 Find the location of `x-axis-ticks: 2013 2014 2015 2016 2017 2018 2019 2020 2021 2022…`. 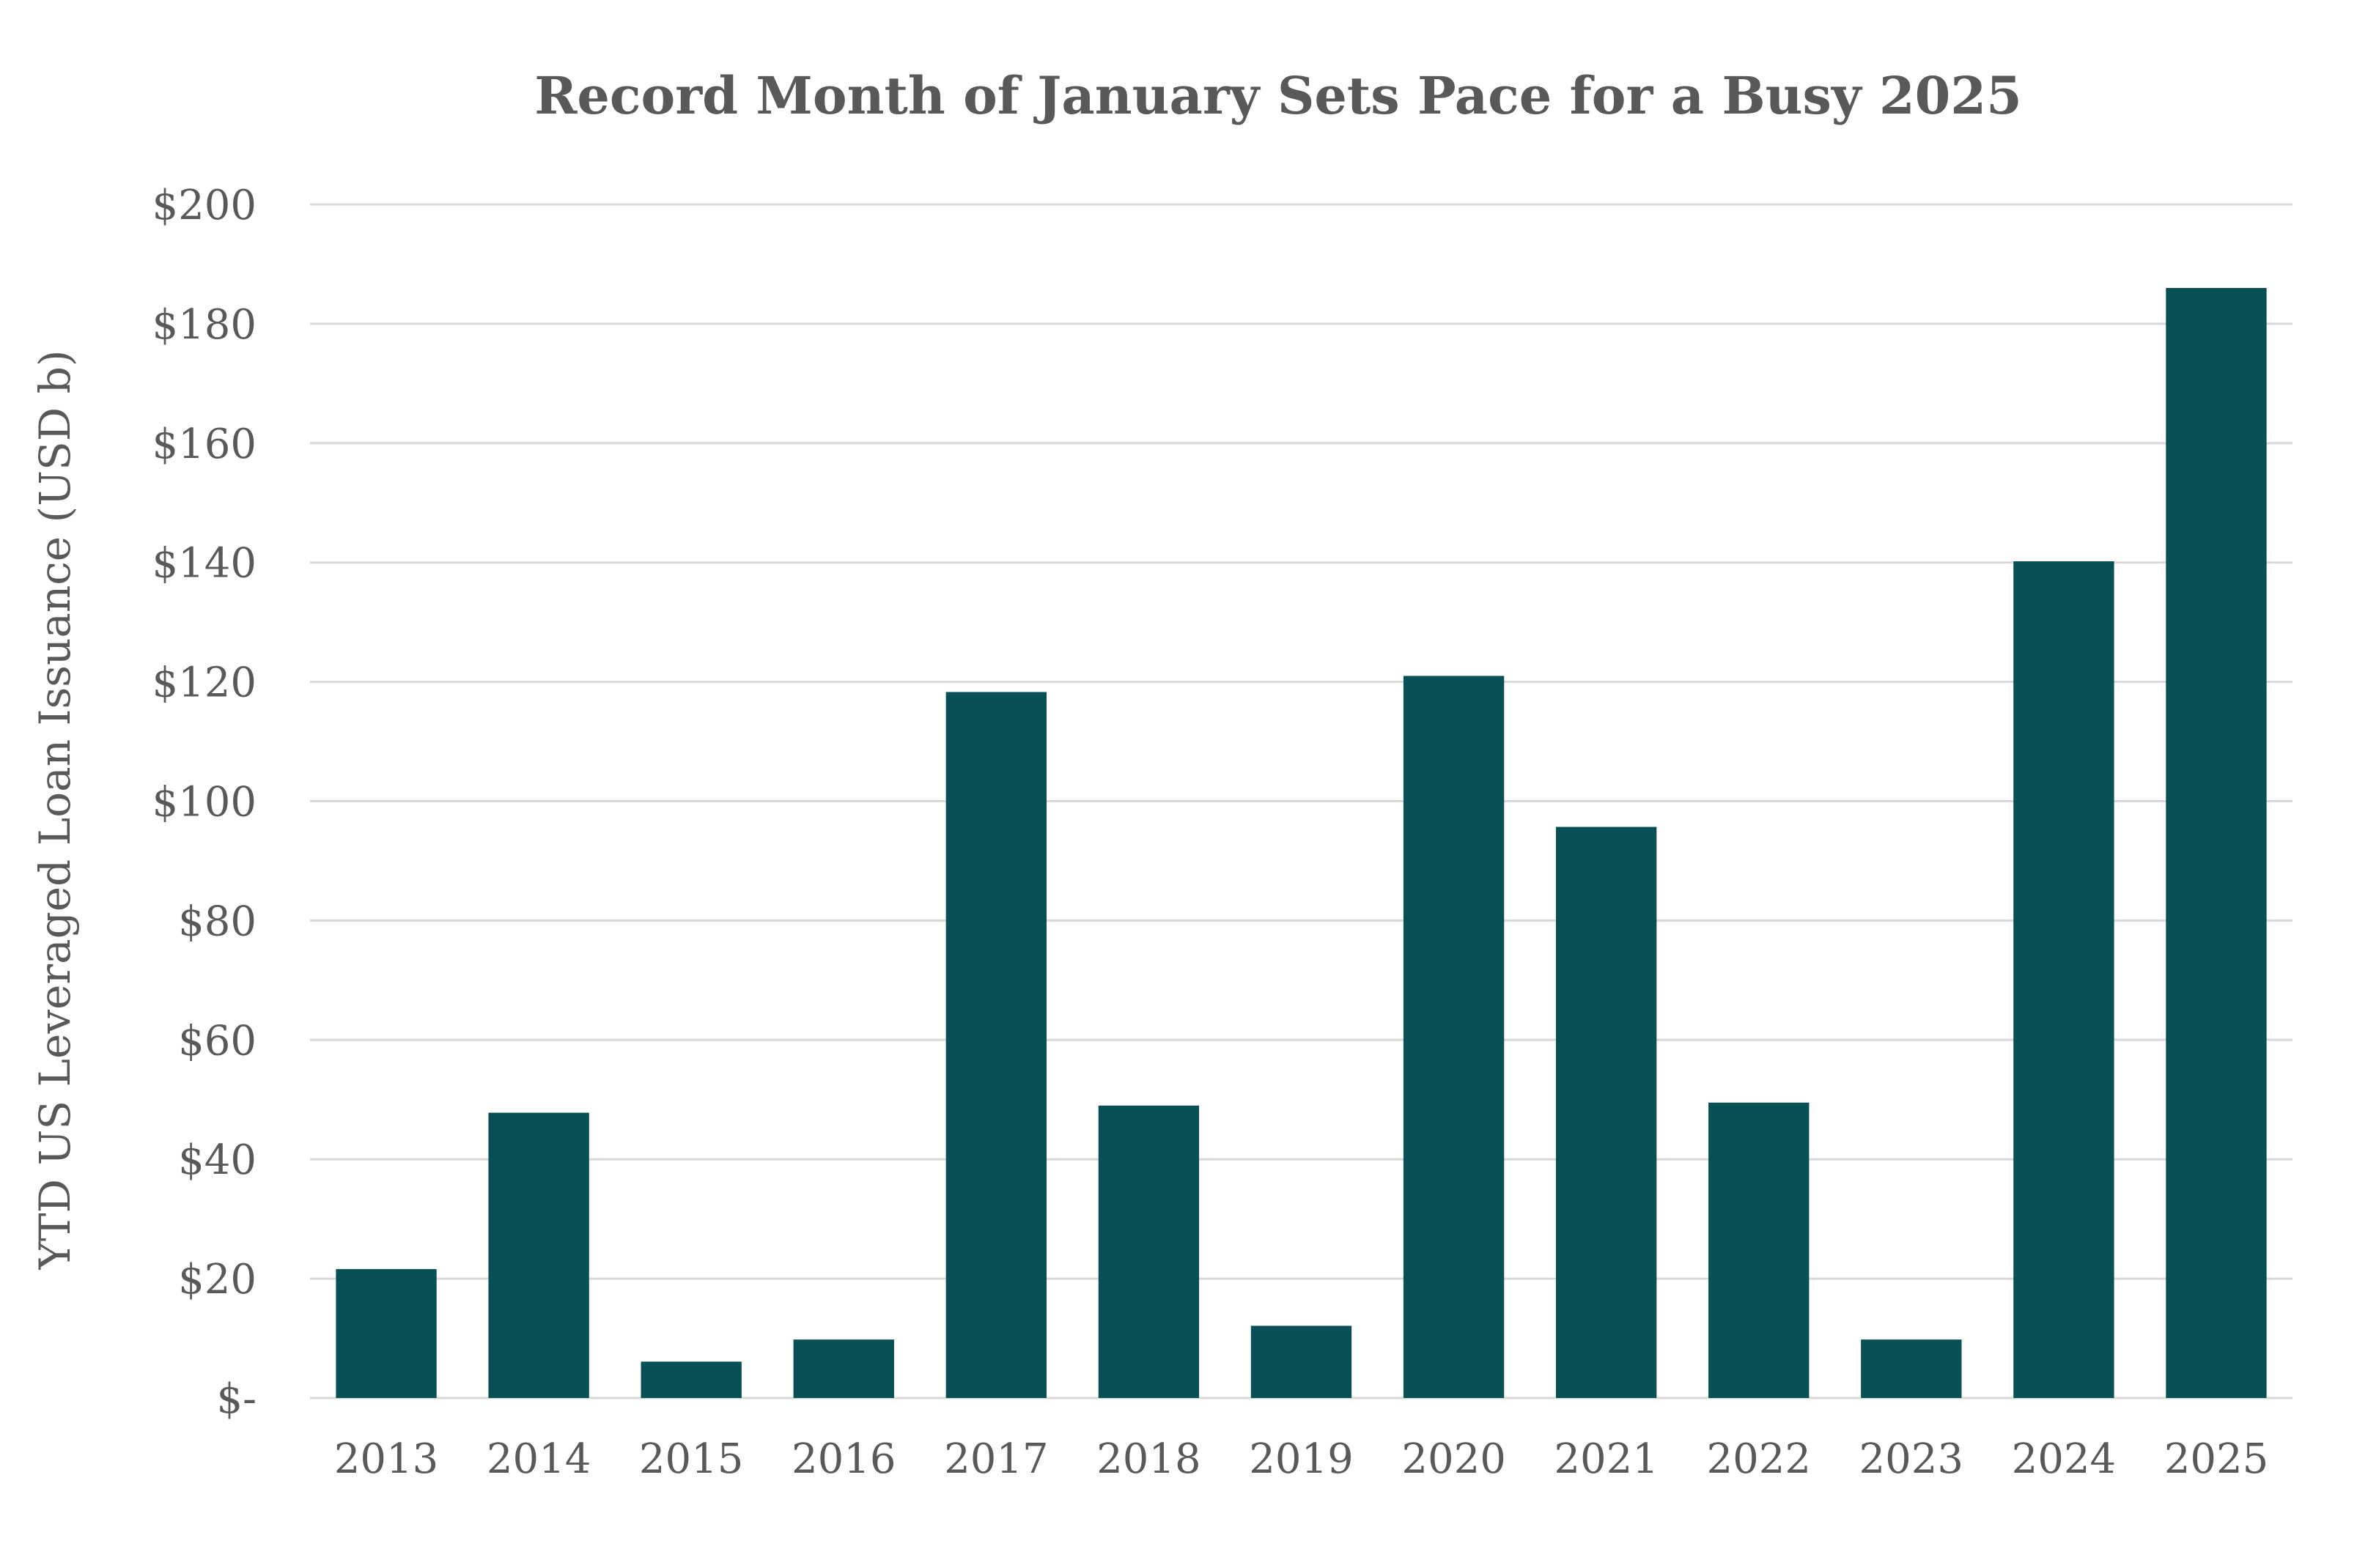

x-axis-ticks: 2013 2014 2015 2016 2017 2018 2019 2020 2021 2022… is located at coordinates (1301, 1459).